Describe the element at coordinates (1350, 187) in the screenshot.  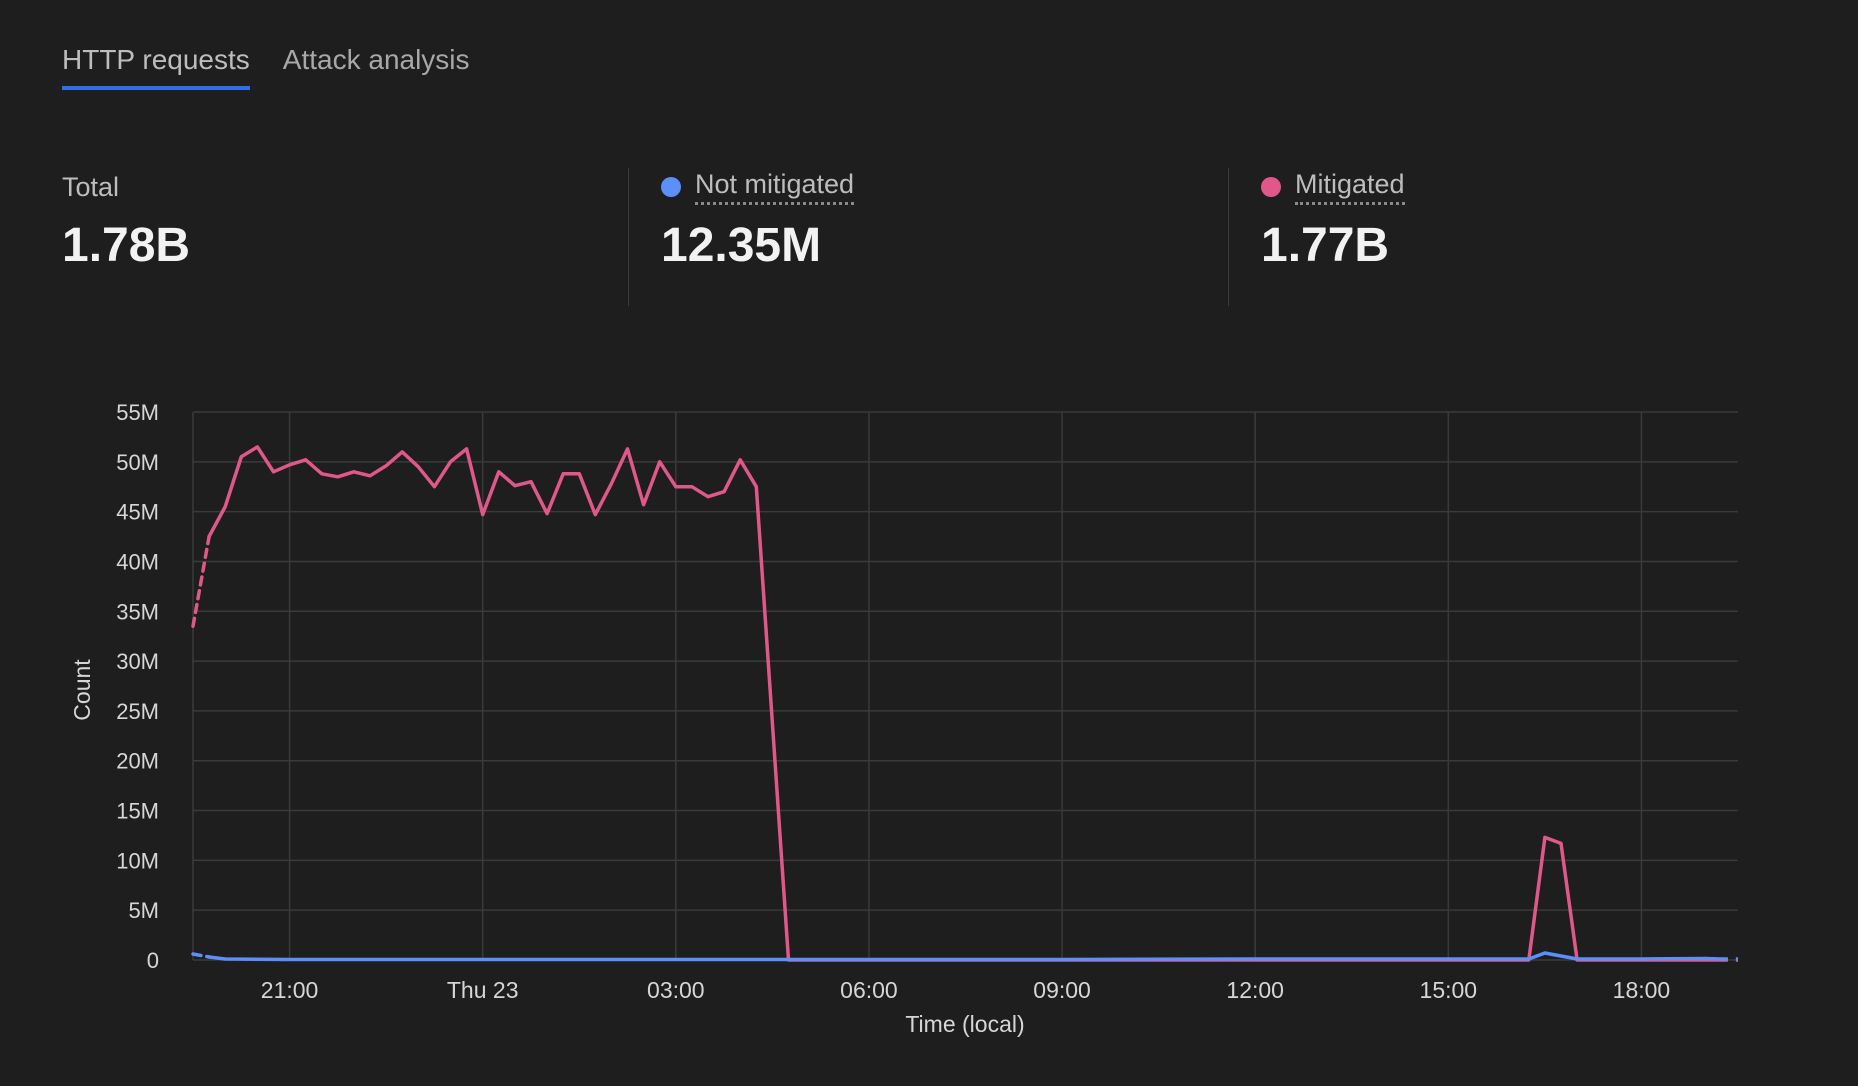
I see `mitigated-label: Mitigated` at that location.